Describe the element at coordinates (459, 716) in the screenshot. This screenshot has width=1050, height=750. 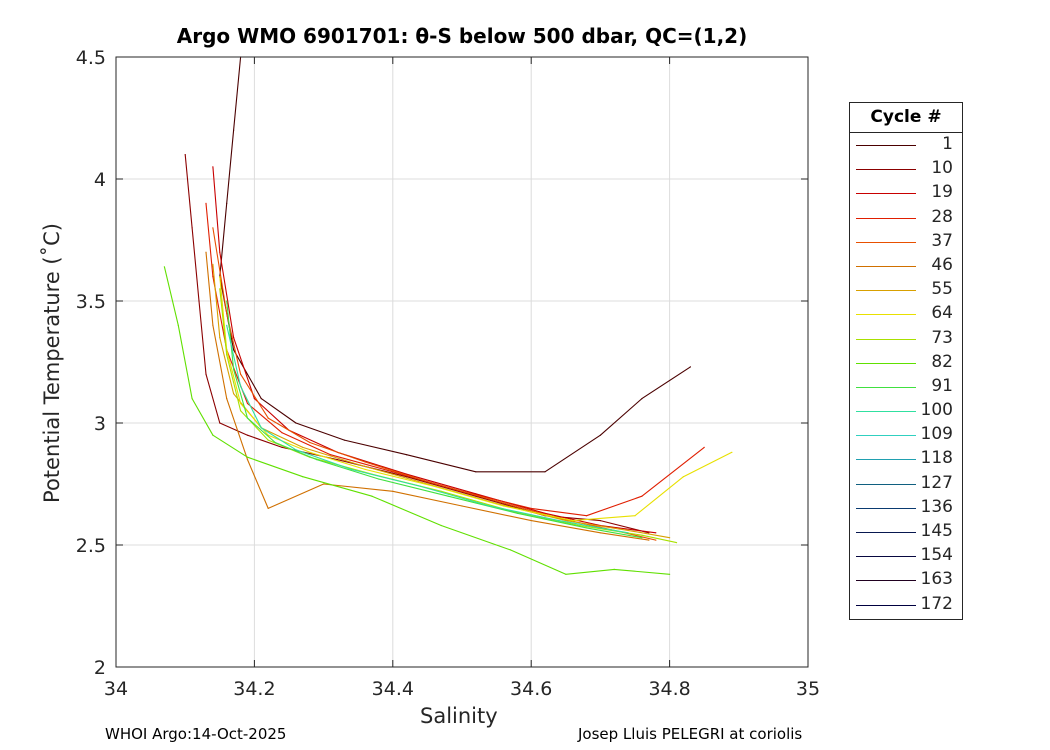
I see `x-axis-label: Salinity` at that location.